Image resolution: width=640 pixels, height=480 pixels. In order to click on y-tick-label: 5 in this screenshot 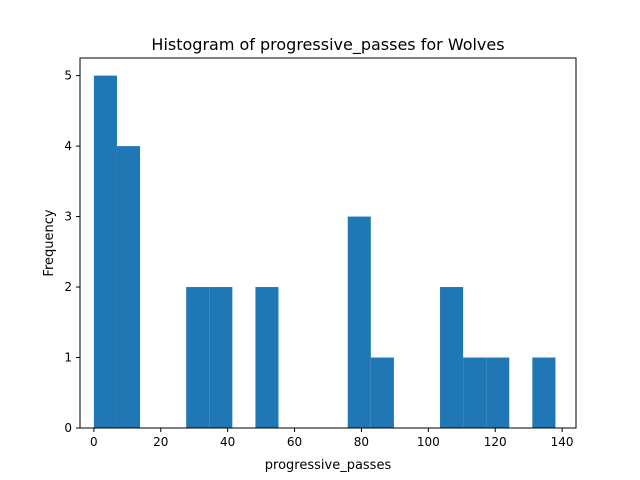, I will do `click(68, 76)`.